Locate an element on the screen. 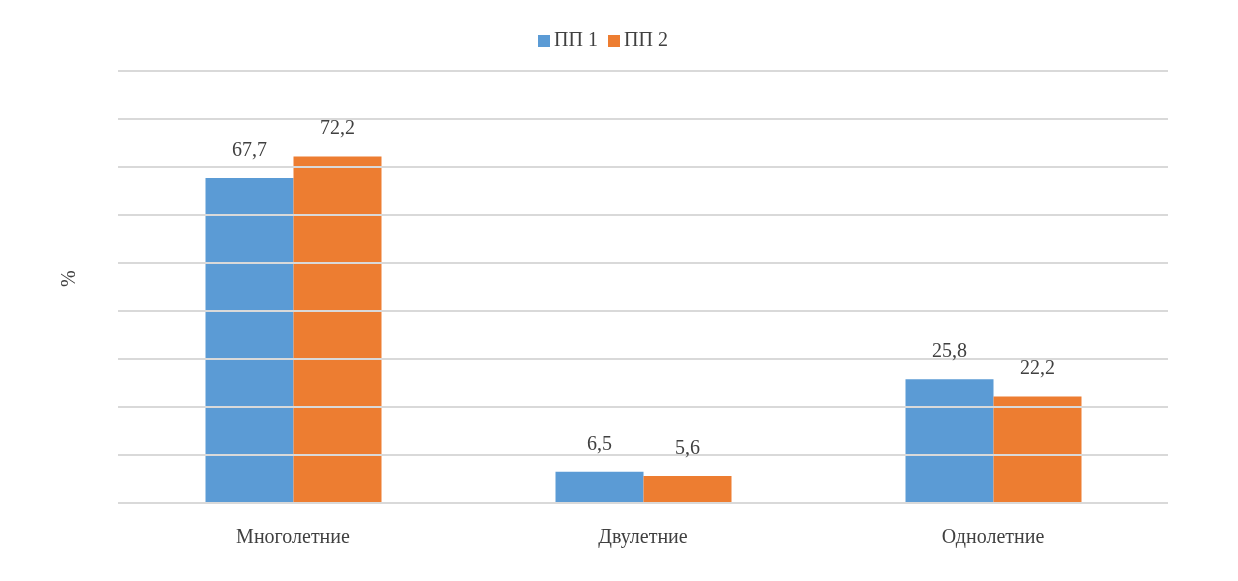 The height and width of the screenshot is (581, 1238). y-axis-title: % is located at coordinates (68, 278).